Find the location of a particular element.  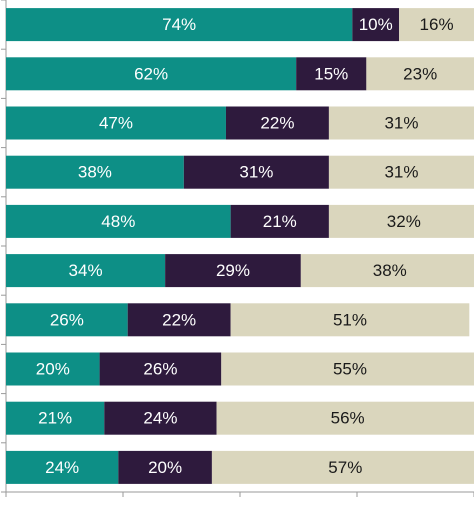

data-label: 56% is located at coordinates (348, 418).